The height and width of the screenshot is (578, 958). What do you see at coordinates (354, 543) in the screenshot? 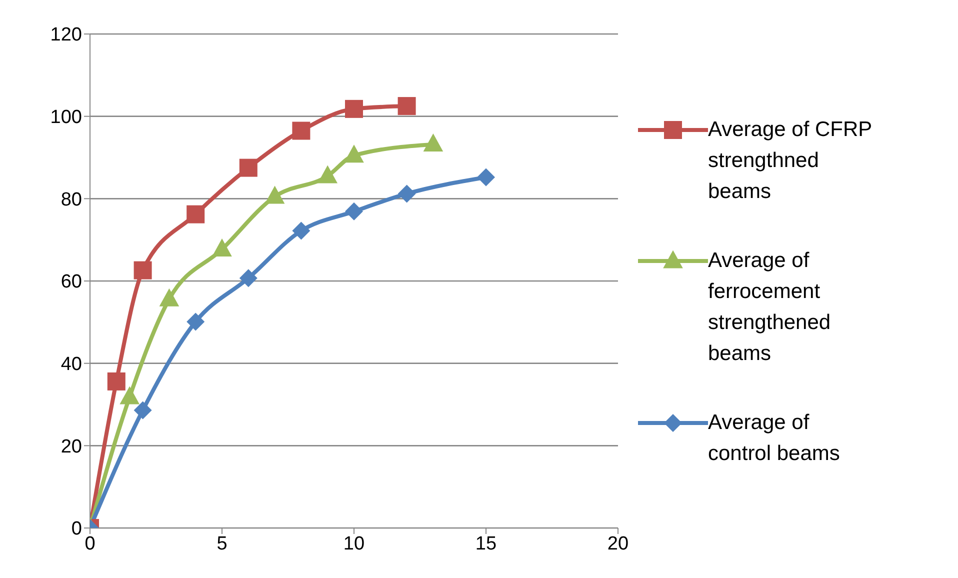
I see `x-tick-label: 10` at bounding box center [354, 543].